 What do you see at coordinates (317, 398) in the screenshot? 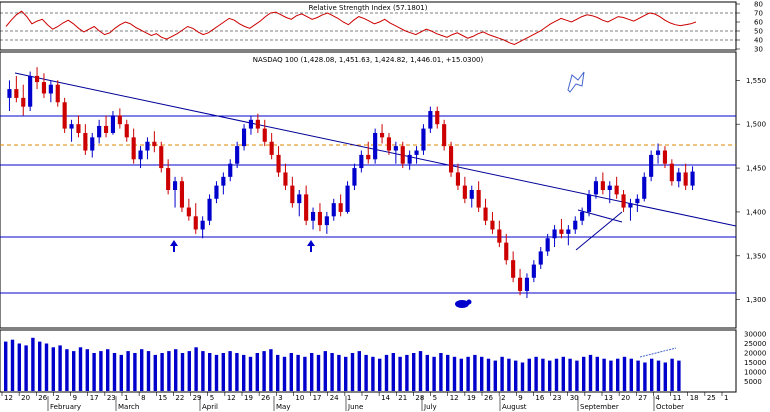
I see `x-day-label: 17` at bounding box center [317, 398].